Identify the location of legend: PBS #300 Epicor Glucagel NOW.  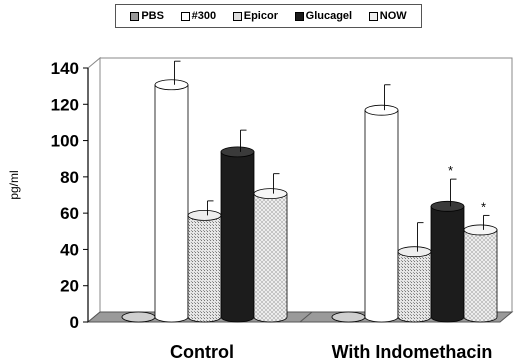
(268, 16).